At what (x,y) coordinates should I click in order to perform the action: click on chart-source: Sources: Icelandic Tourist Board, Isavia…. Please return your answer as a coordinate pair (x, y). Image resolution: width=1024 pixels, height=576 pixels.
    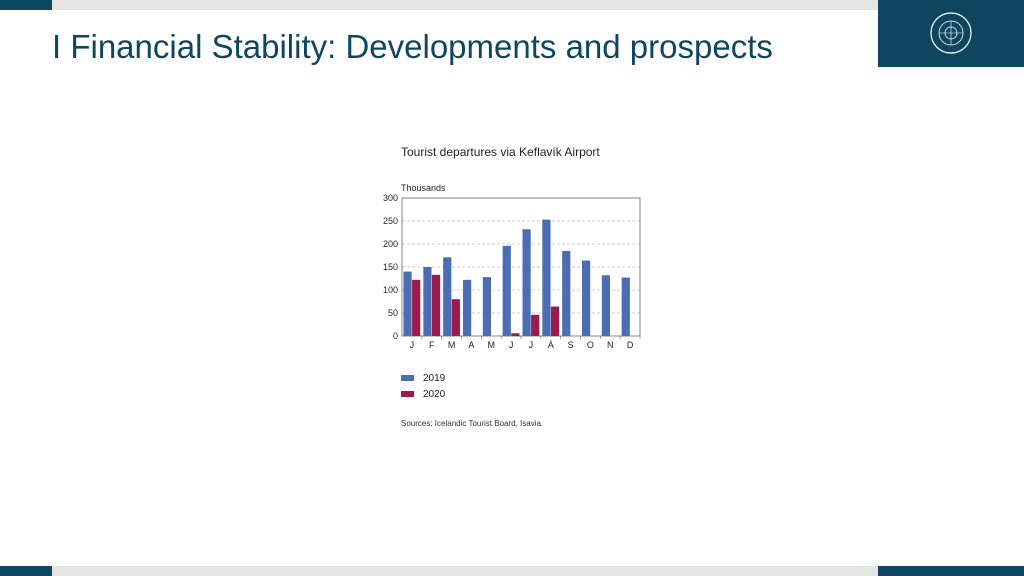
    Looking at the image, I should click on (472, 423).